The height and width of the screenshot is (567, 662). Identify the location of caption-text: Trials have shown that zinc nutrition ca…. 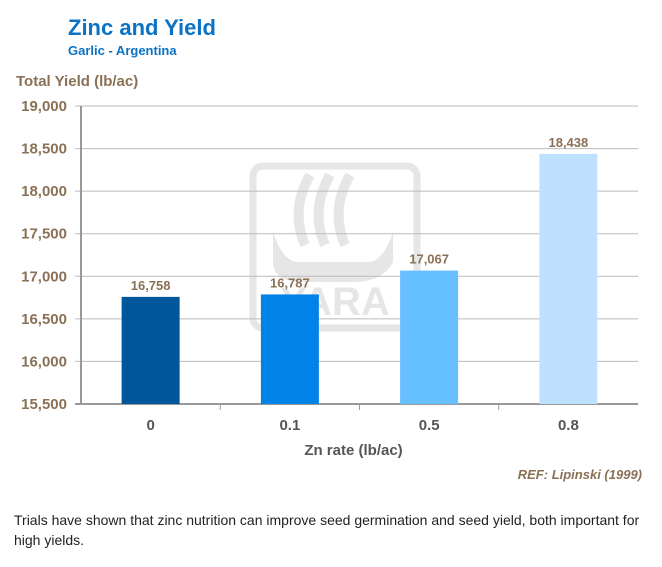
(327, 530).